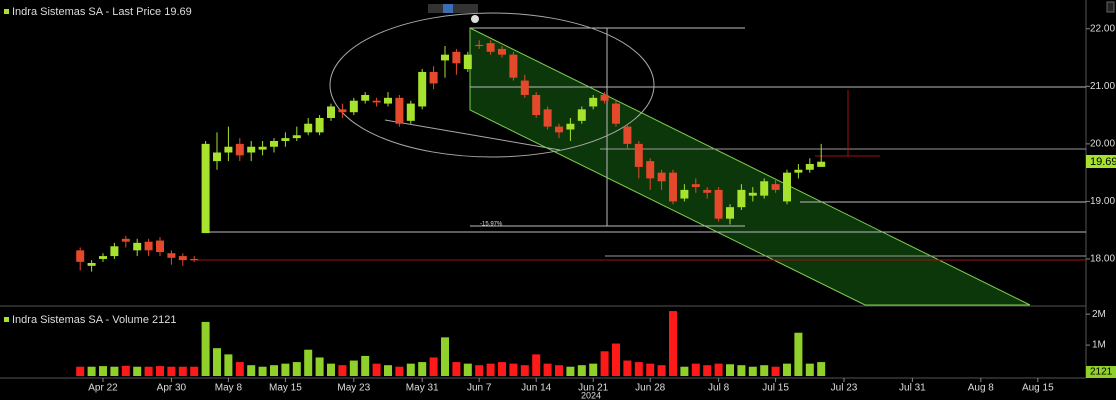 This screenshot has height=400, width=1116. Describe the element at coordinates (1102, 144) in the screenshot. I see `y-tick-label: 20.00` at that location.